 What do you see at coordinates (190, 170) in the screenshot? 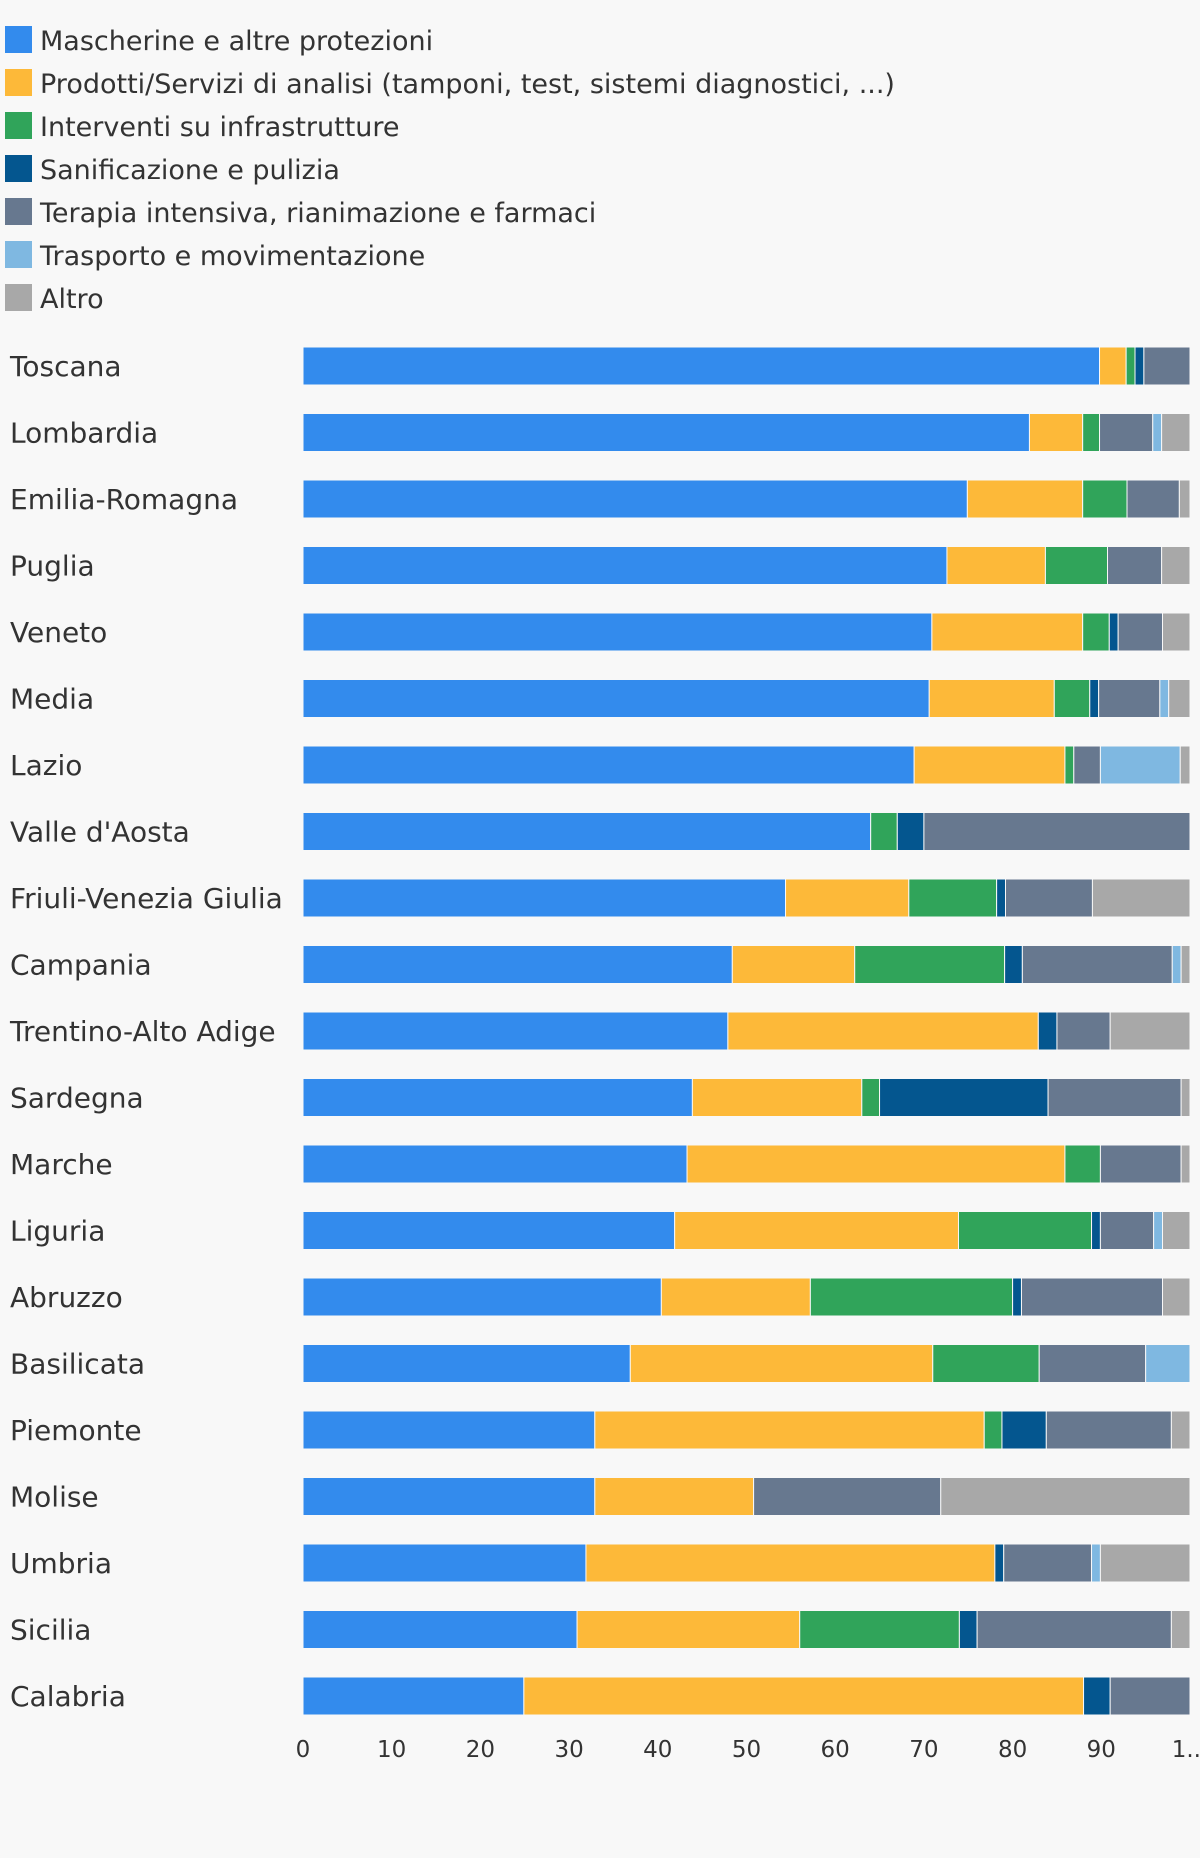
I see `legend-label: Sanificazione e pulizia` at bounding box center [190, 170].